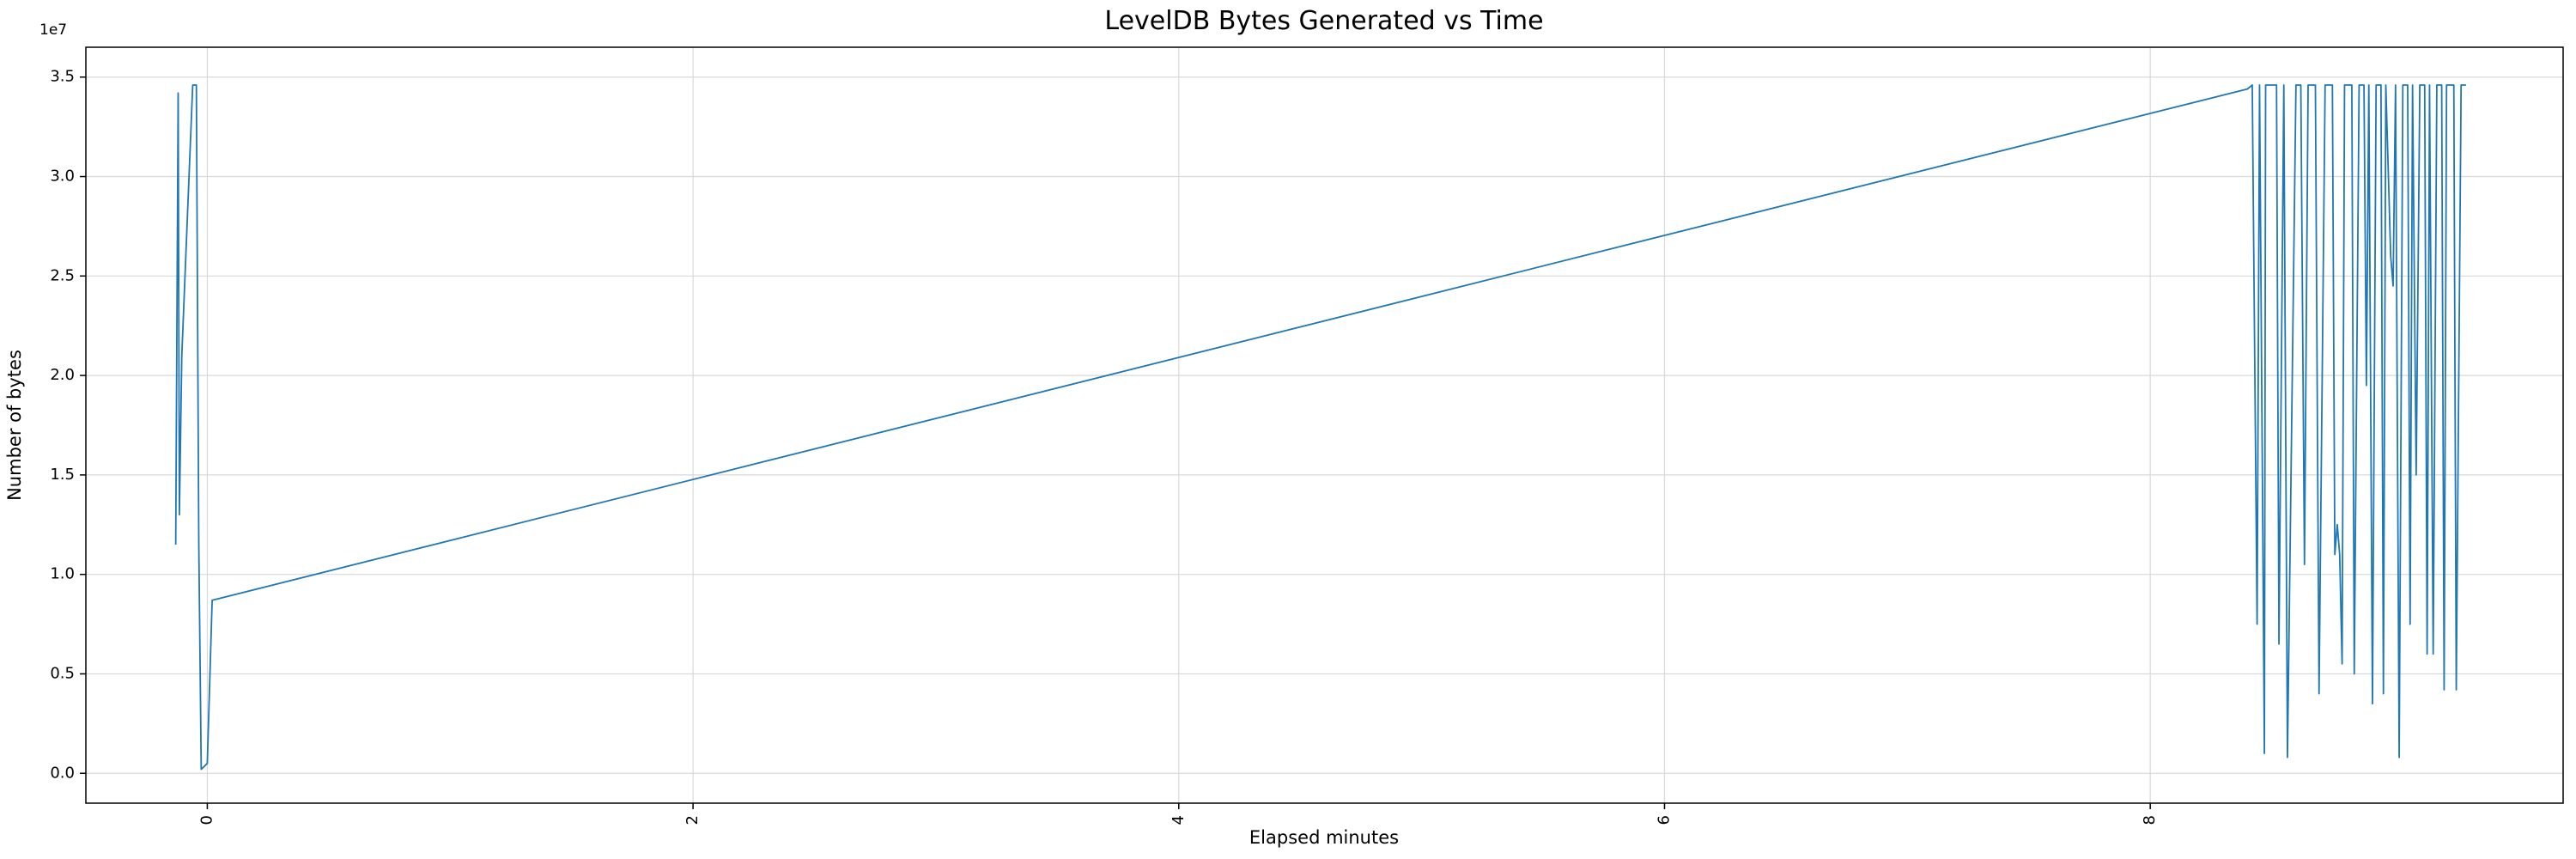 This screenshot has width=2576, height=859. What do you see at coordinates (1324, 837) in the screenshot?
I see `x-axis-label: Elapsed minutes` at bounding box center [1324, 837].